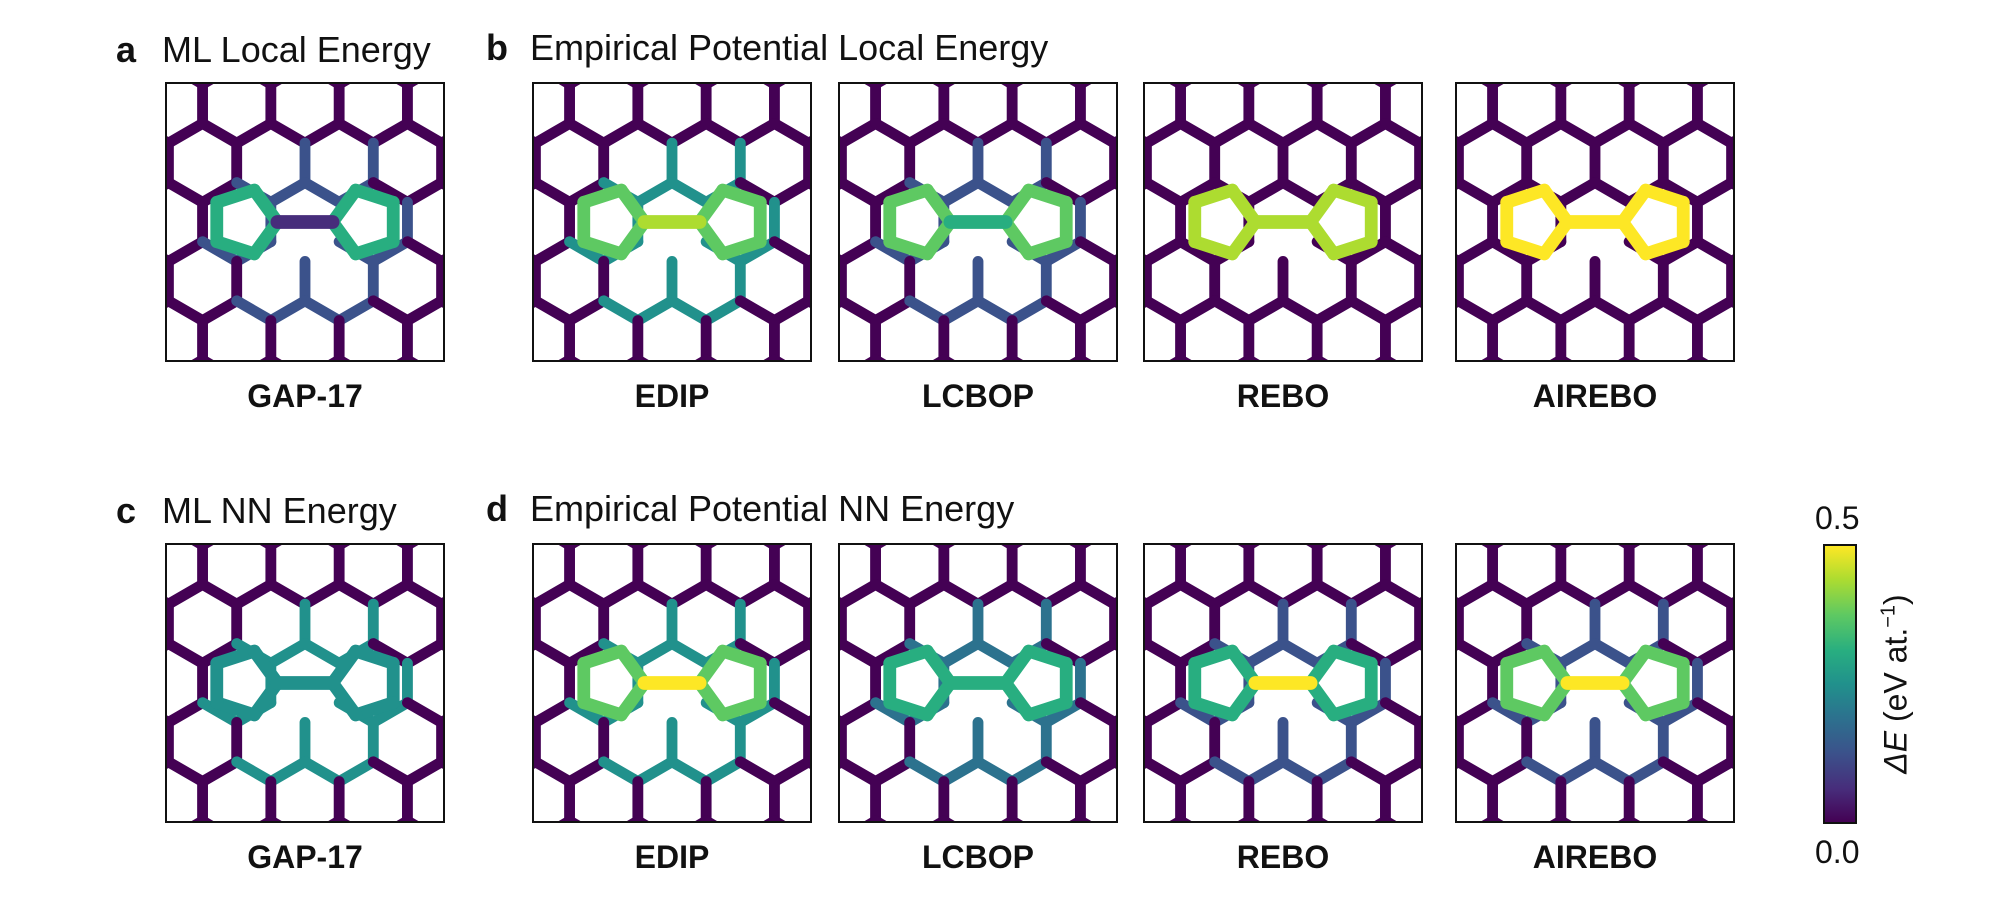 Image resolution: width=2016 pixels, height=899 pixels. I want to click on colorbar-unit-close: ), so click(1895, 599).